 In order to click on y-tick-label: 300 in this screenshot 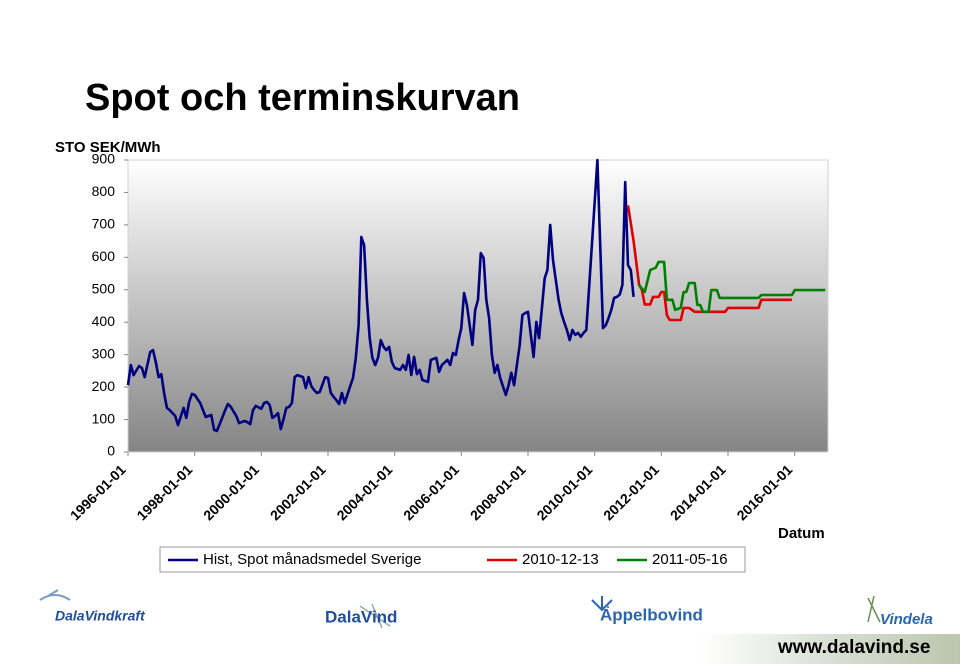, I will do `click(104, 353)`.